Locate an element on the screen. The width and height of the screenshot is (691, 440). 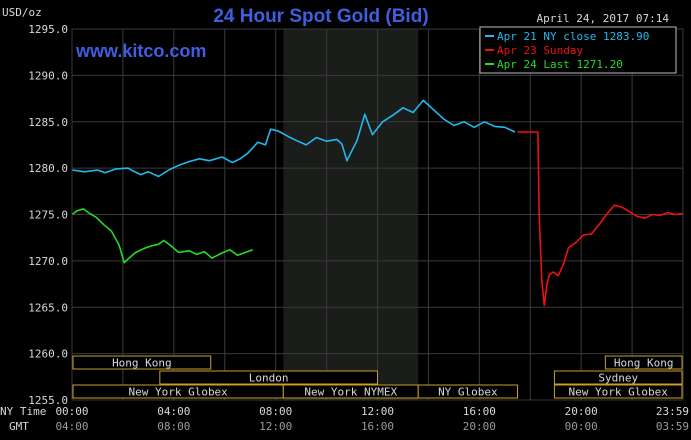
legend-entry: Apr 24 Last 1271.20 is located at coordinates (560, 64).